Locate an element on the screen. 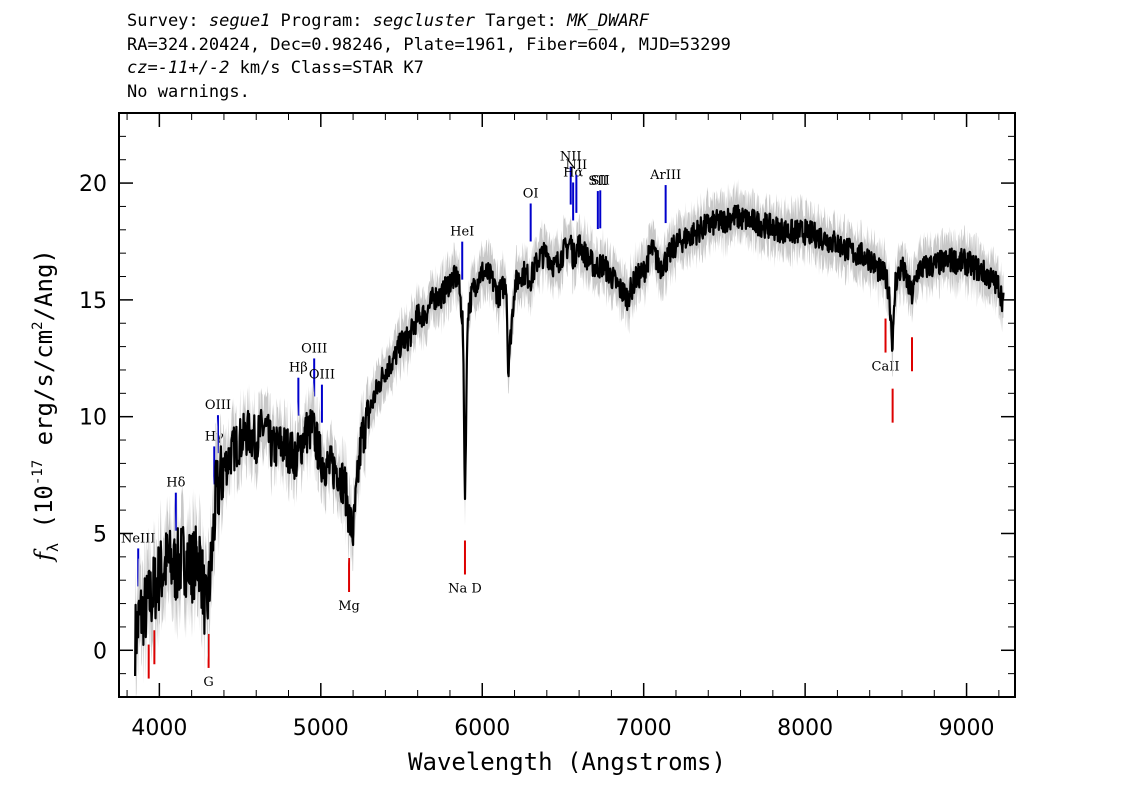 The width and height of the screenshot is (1134, 810). spectral-line-label: Hβ is located at coordinates (298, 368).